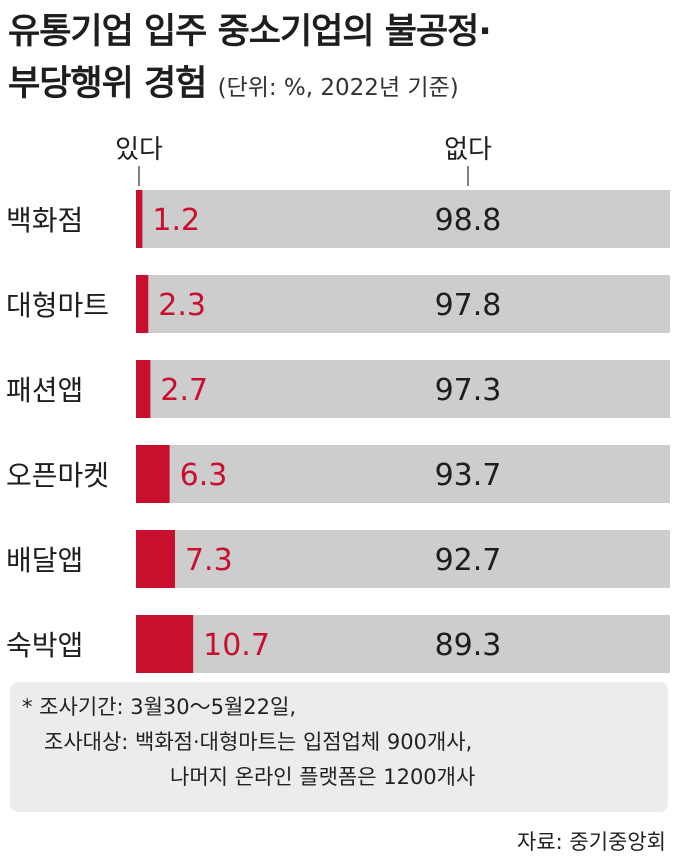 This screenshot has width=680, height=864. I want to click on footnote-line-3: 나머지 온라인 플랫폼은 1200개사, so click(323, 777).